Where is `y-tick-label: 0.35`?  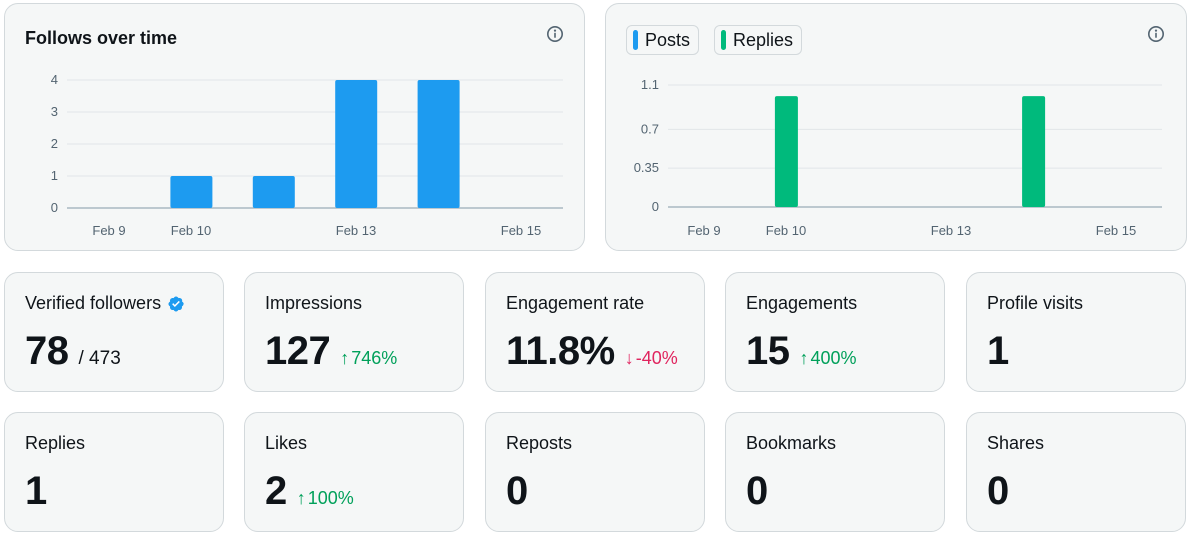
y-tick-label: 0.35 is located at coordinates (646, 167).